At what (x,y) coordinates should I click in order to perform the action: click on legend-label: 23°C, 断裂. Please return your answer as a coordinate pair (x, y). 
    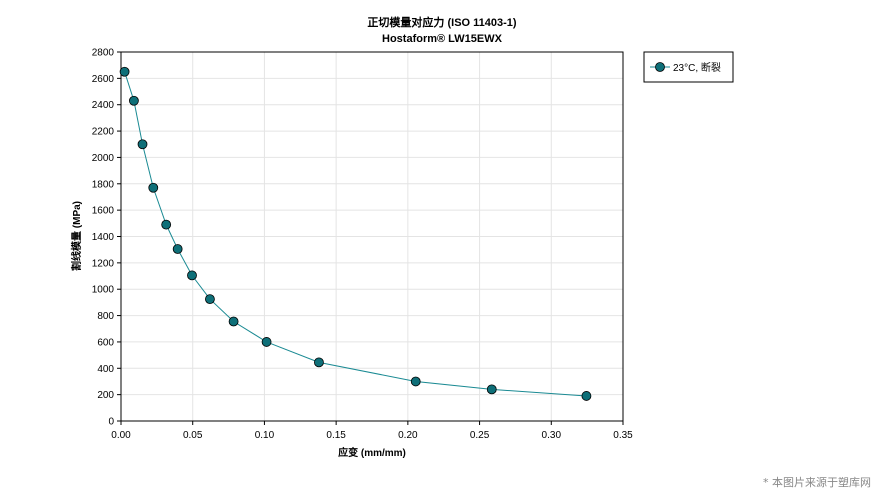
    Looking at the image, I should click on (697, 67).